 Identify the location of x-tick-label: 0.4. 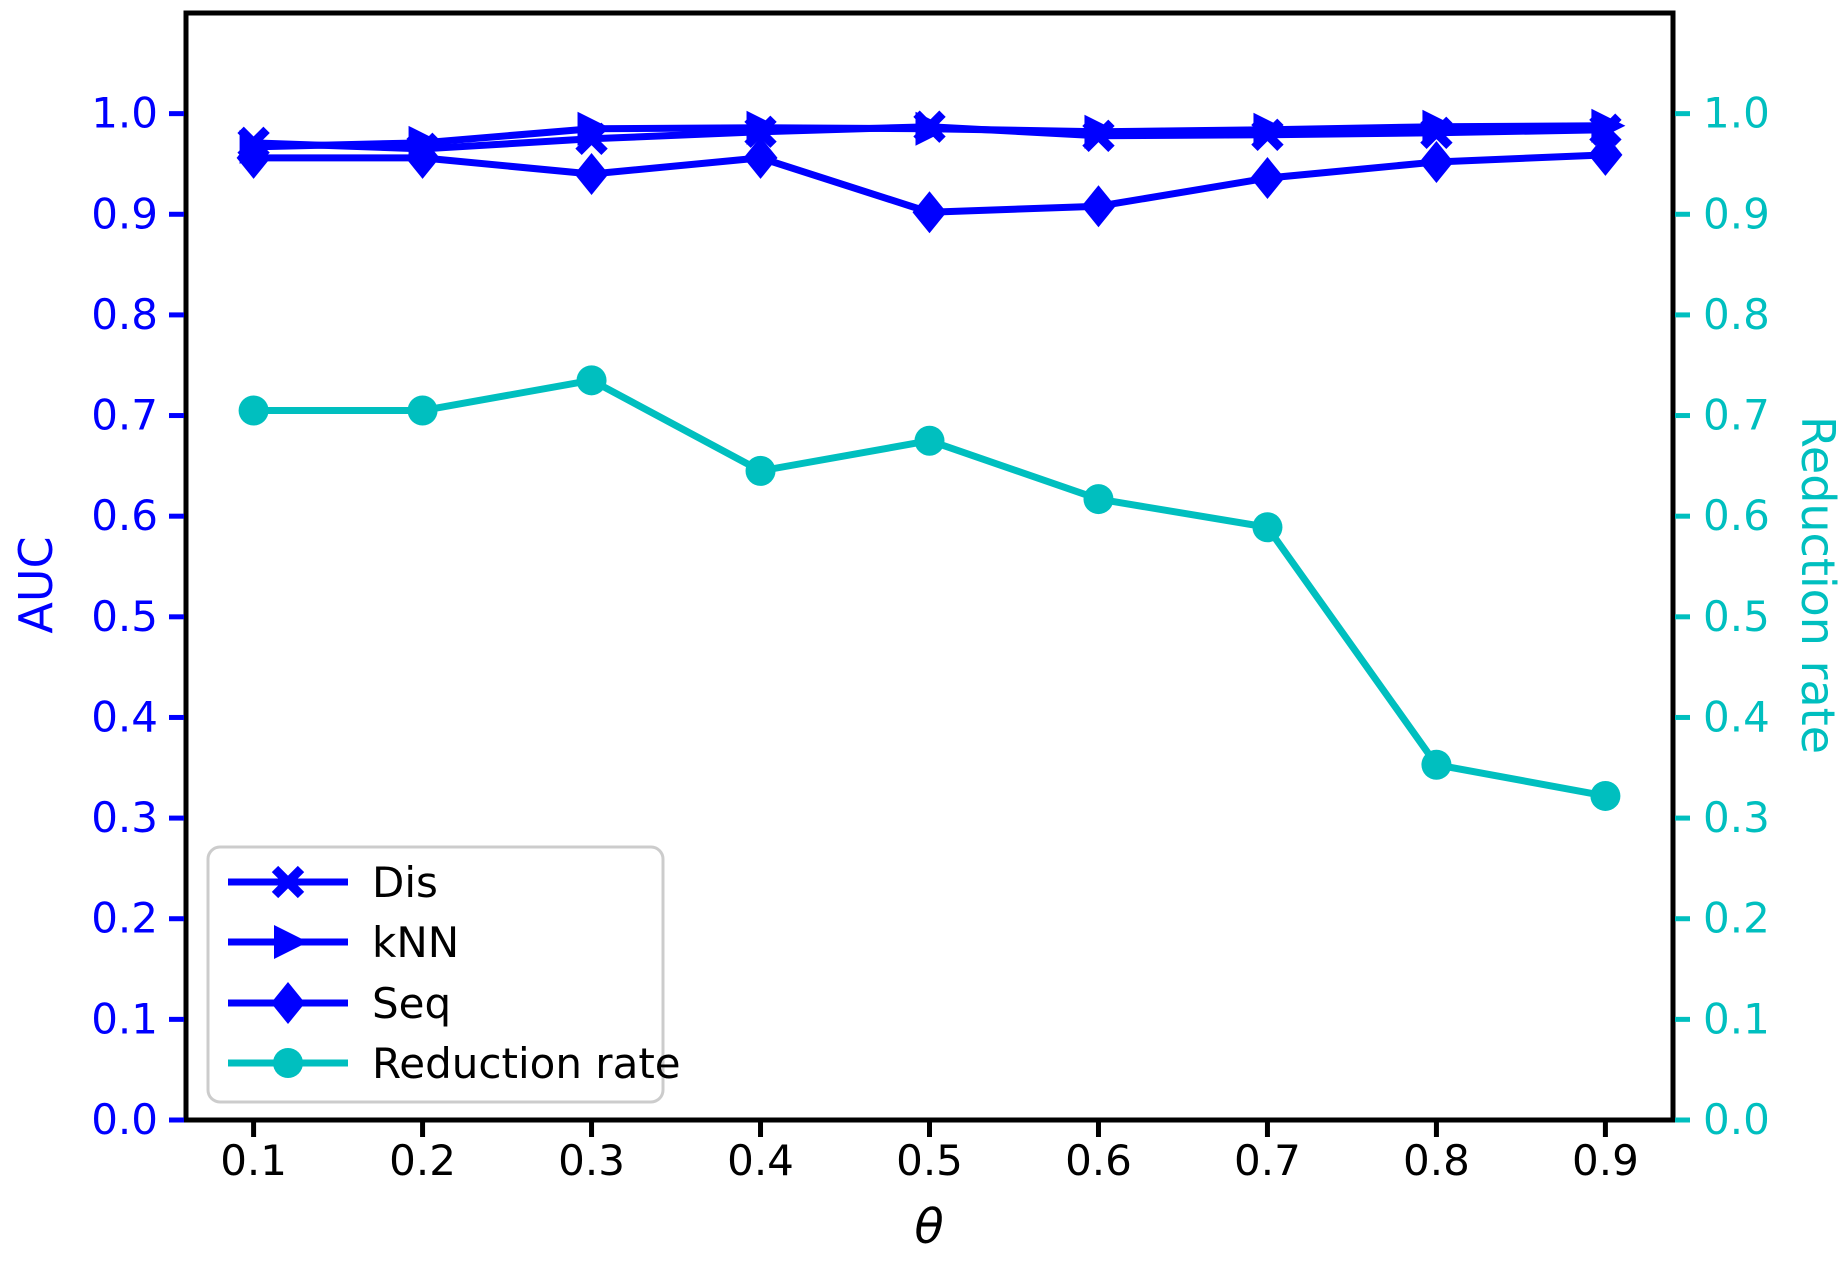
(760, 1160).